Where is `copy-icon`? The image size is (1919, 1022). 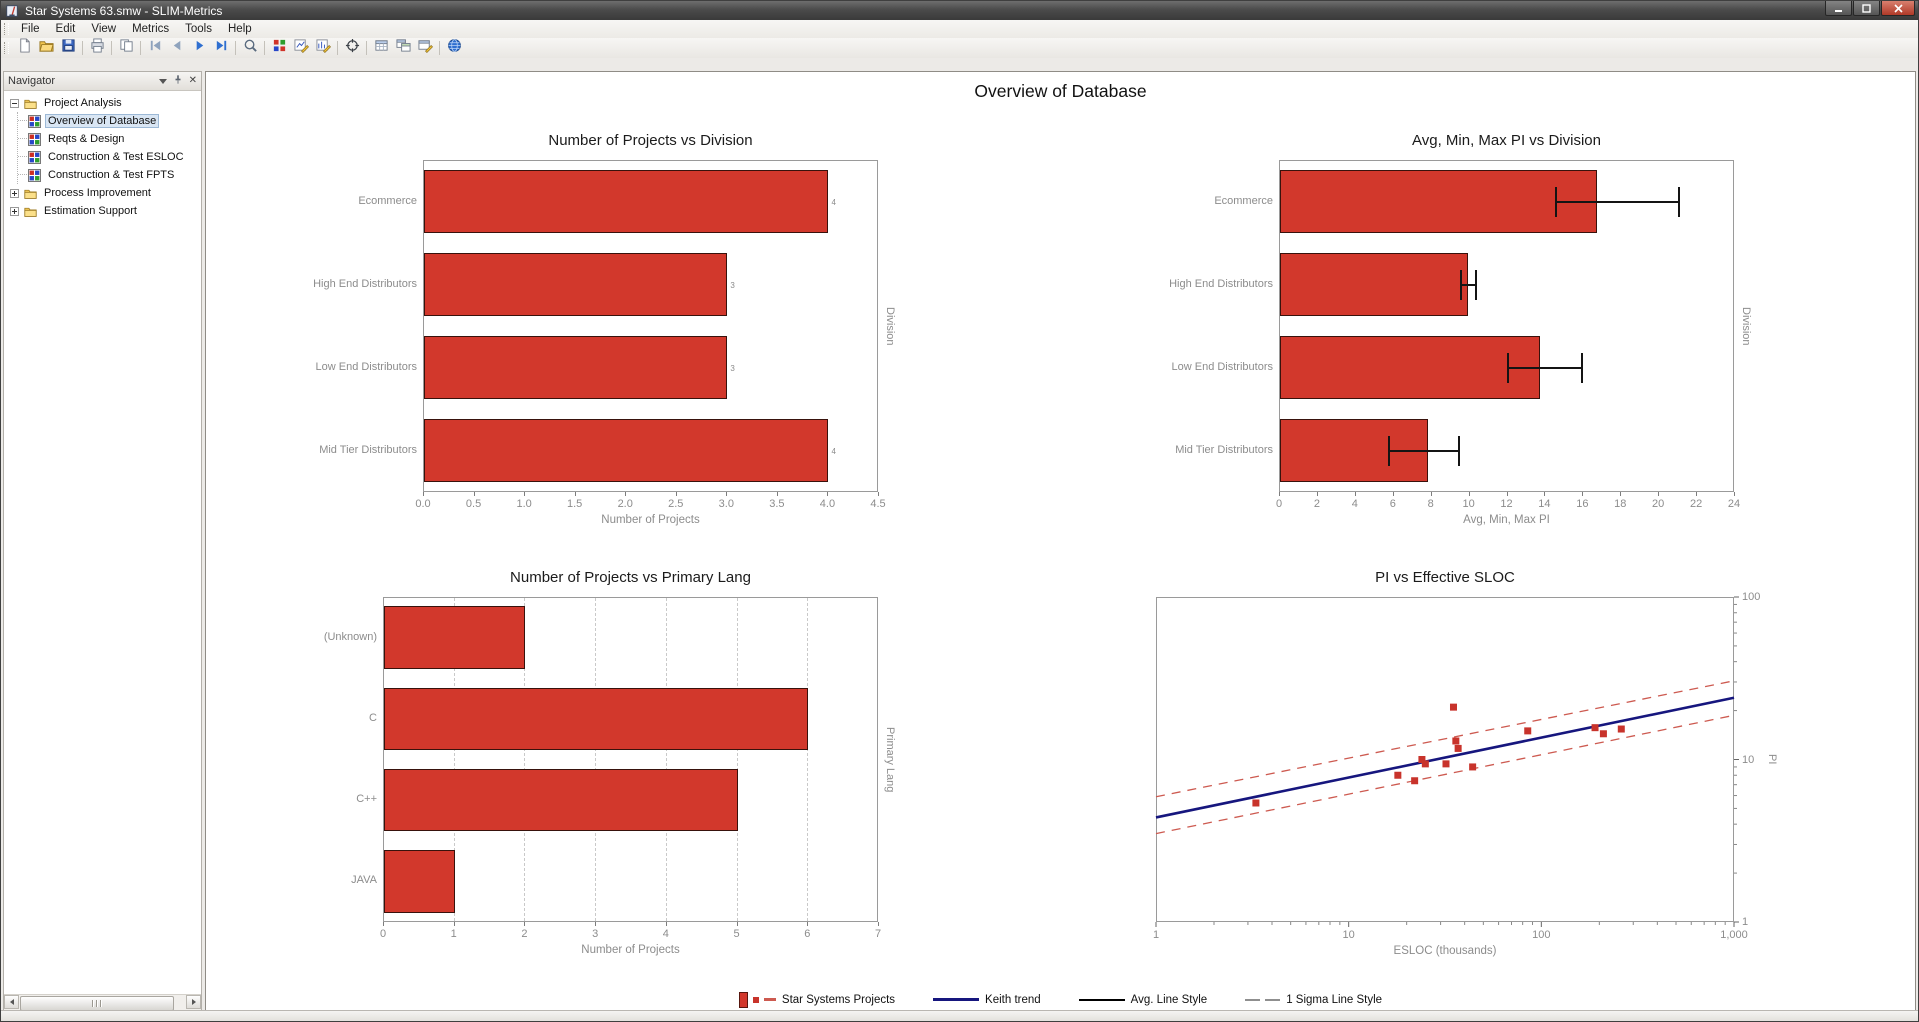
copy-icon is located at coordinates (126, 48).